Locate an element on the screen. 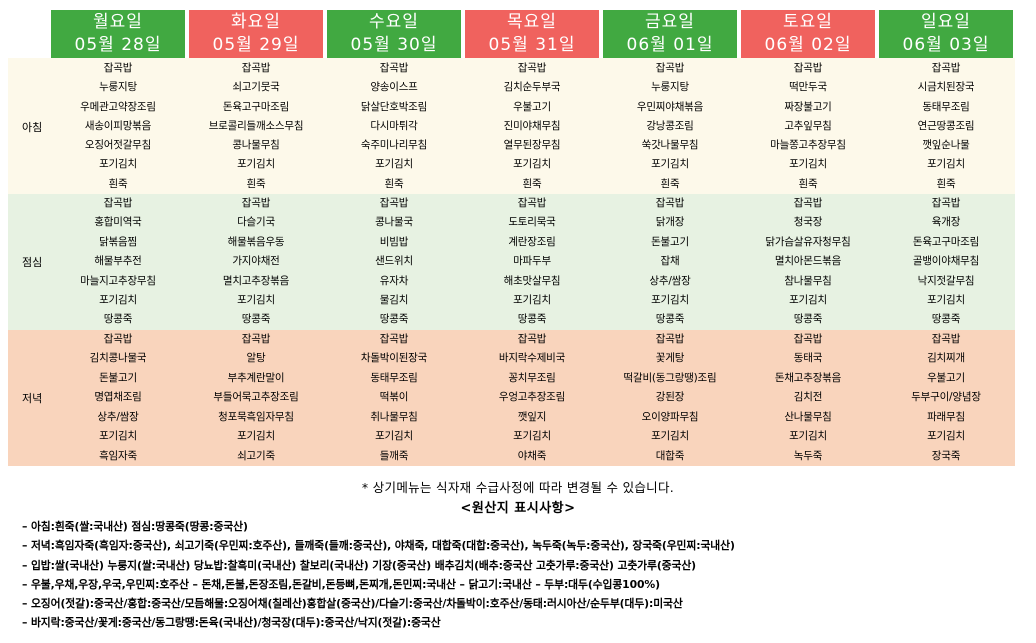 The image size is (1036, 643). dish-list: 잡곡밥 홍합미역국 닭볶음찜 해물부추전 마늘지고추장무침 포기김치 땅콩죽 is located at coordinates (118, 262).